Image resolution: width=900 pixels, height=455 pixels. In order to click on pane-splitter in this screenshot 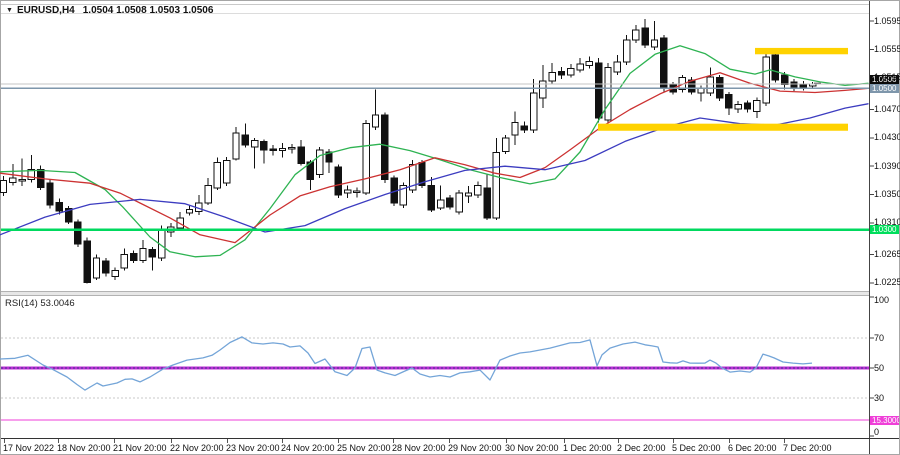, I will do `click(435, 293)`.